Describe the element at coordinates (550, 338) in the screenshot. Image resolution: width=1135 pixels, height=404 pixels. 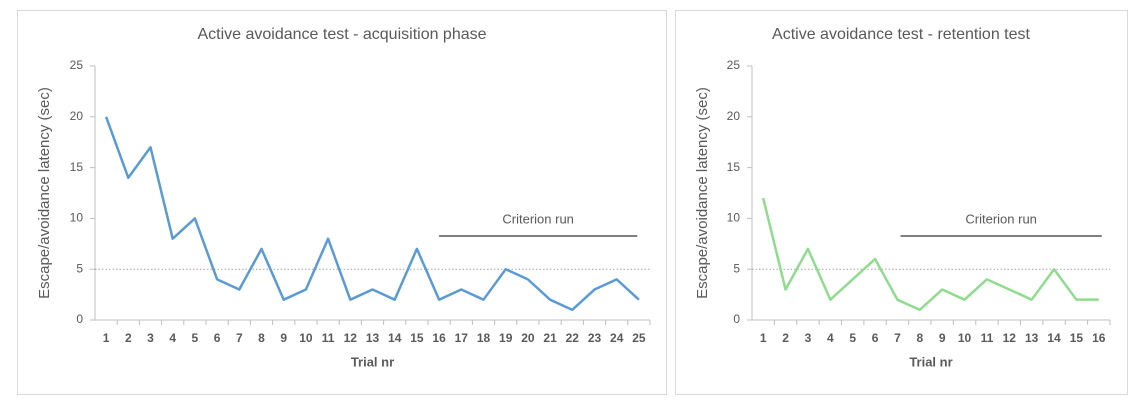
I see `x-tick-label: 21` at that location.